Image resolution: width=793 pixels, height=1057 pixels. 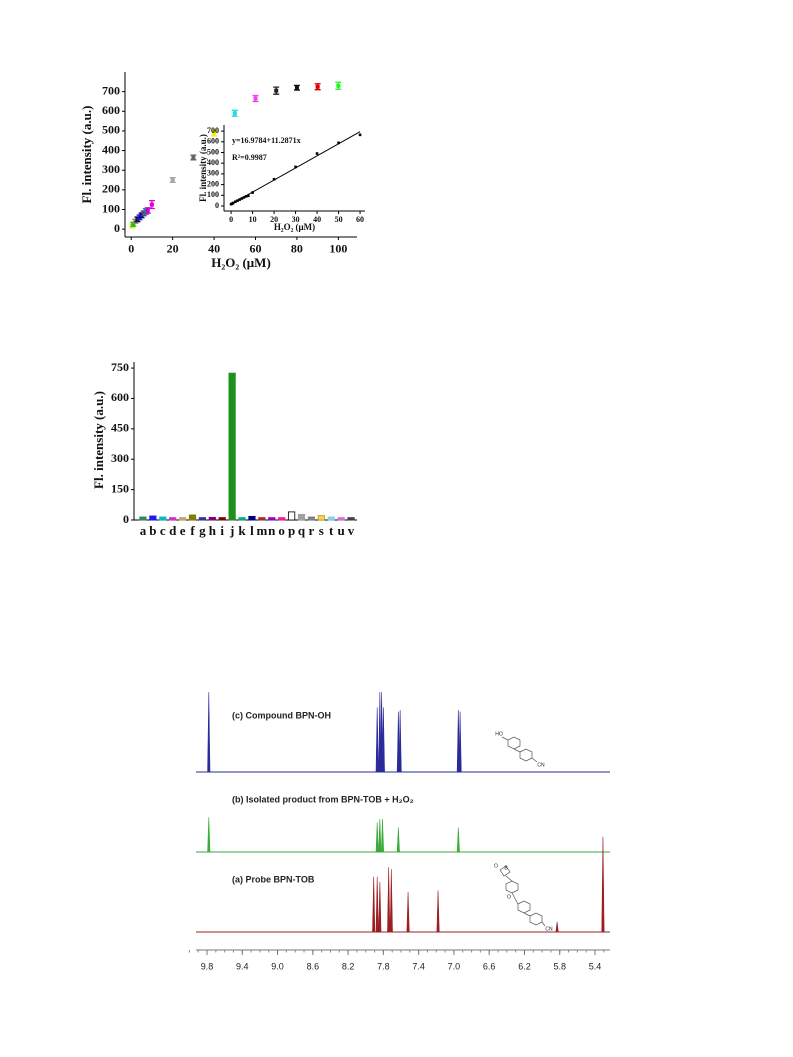 What do you see at coordinates (338, 249) in the screenshot?
I see `x-tick-label: 100` at bounding box center [338, 249].